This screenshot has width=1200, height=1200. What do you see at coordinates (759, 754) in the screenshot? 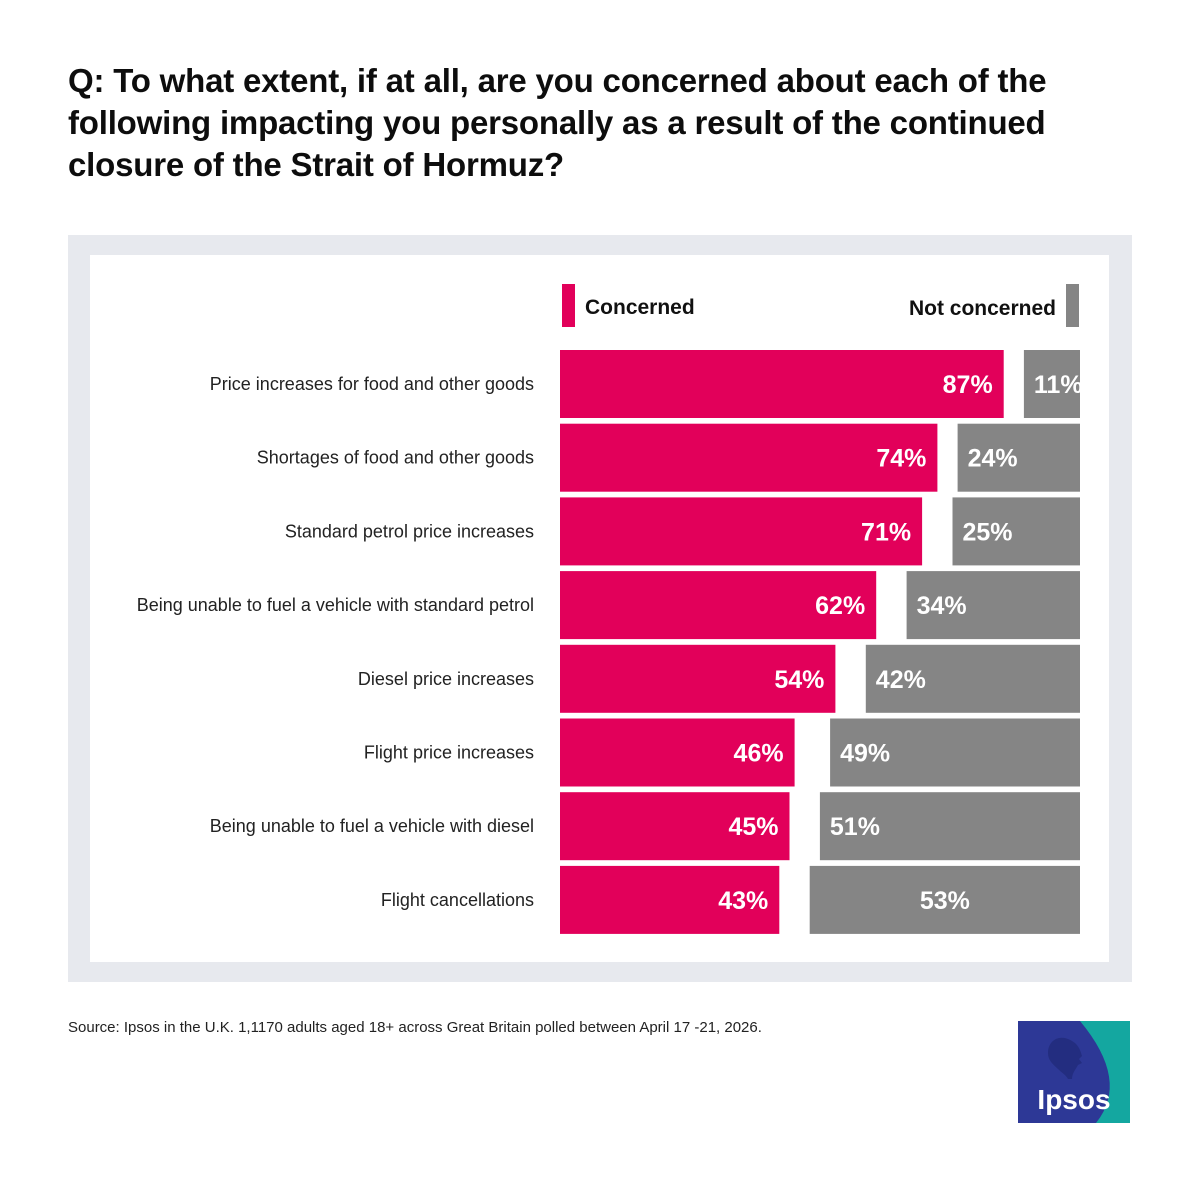
I see `value-label-concerned: 46%` at bounding box center [759, 754].